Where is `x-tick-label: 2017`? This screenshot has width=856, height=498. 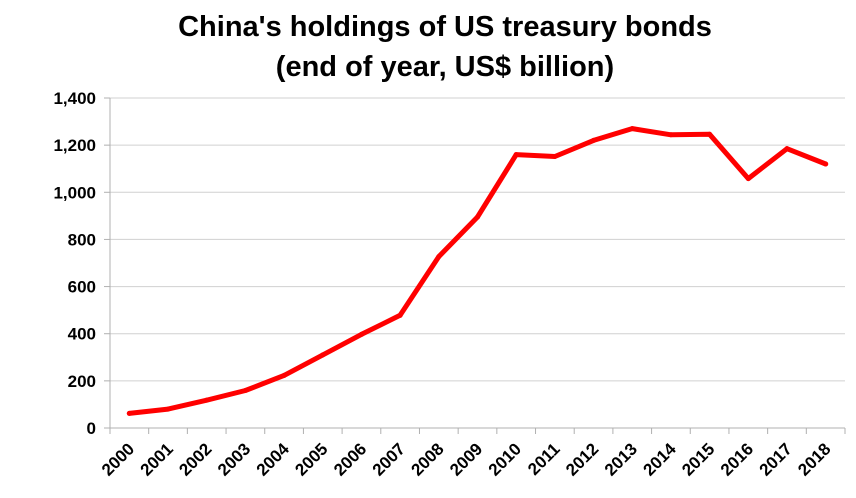 x-tick-label: 2017 is located at coordinates (776, 459).